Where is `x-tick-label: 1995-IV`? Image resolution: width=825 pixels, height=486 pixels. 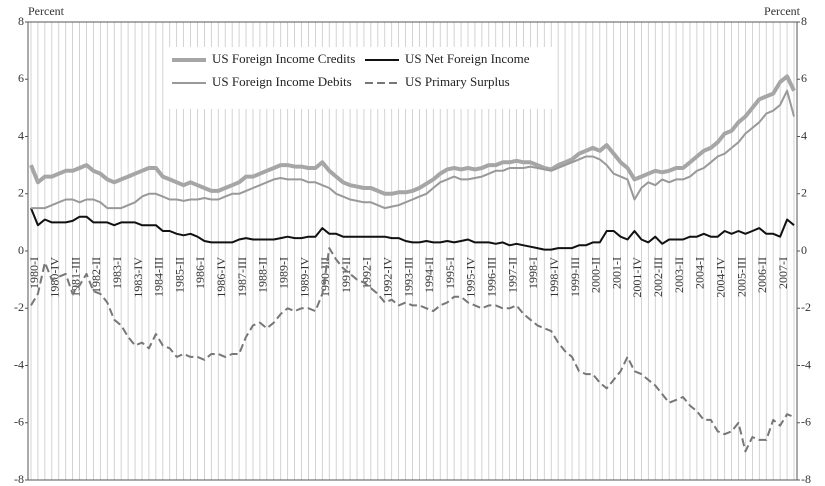
x-tick-label: 1995-IV is located at coordinates (471, 277).